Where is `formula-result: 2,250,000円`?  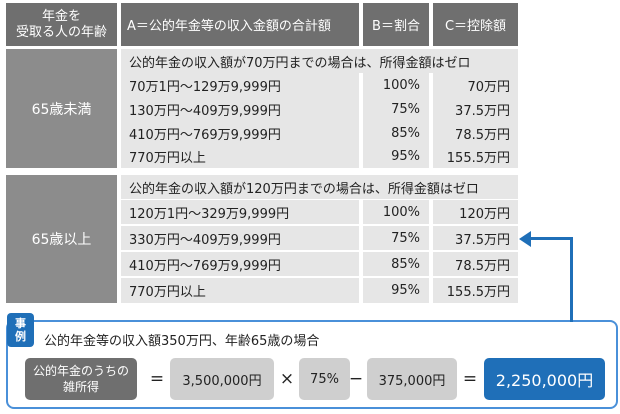 formula-result: 2,250,000円 is located at coordinates (544, 379).